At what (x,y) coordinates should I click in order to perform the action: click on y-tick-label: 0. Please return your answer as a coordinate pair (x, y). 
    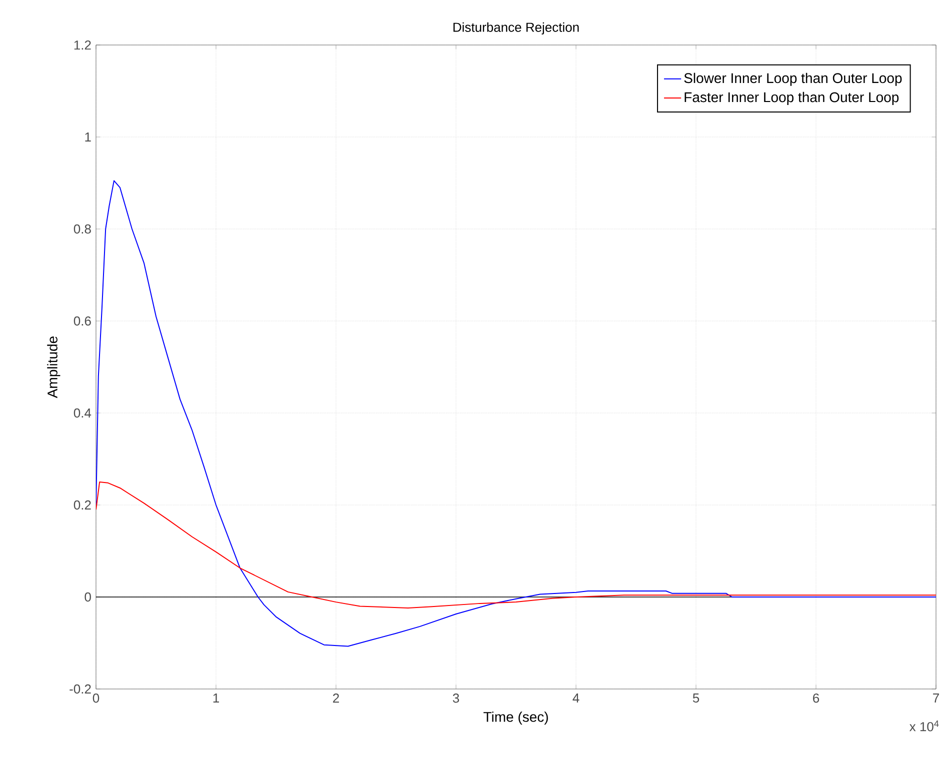
    Looking at the image, I should click on (87, 597).